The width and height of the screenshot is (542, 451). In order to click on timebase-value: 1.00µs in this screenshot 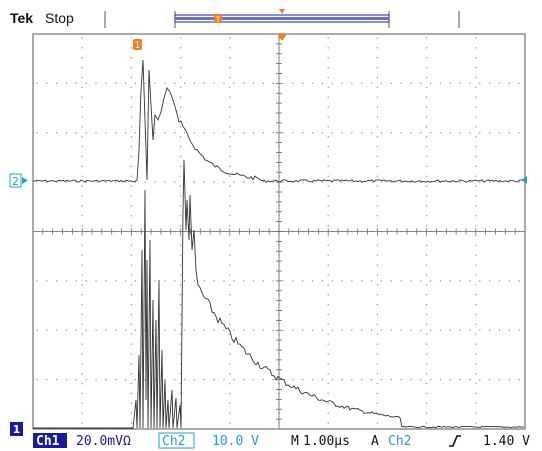, I will do `click(326, 441)`.